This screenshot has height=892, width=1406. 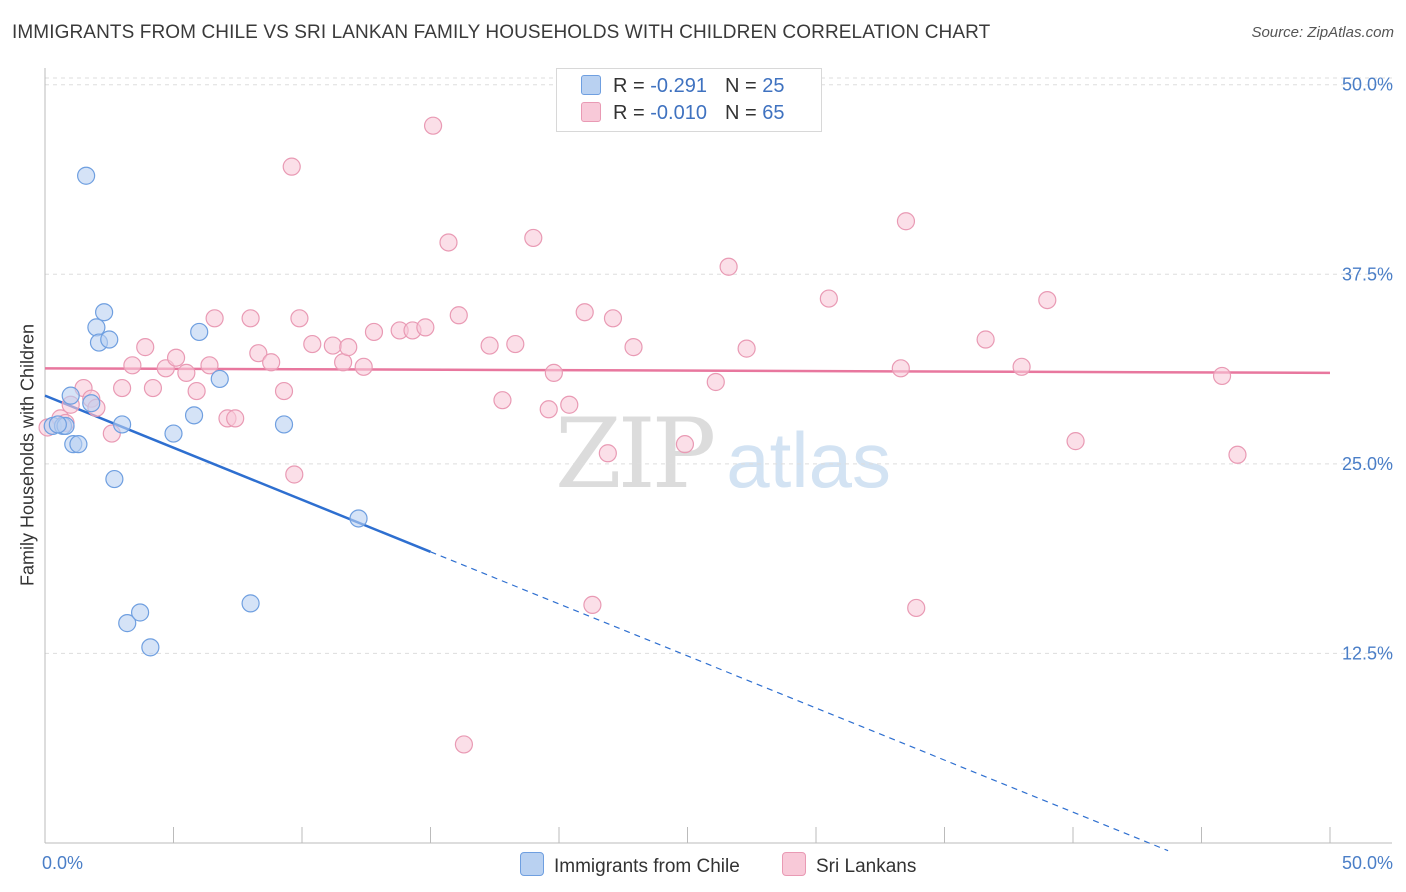 I want to click on bottom-legend-chile: Immigrants from Chile, so click(x=630, y=865).